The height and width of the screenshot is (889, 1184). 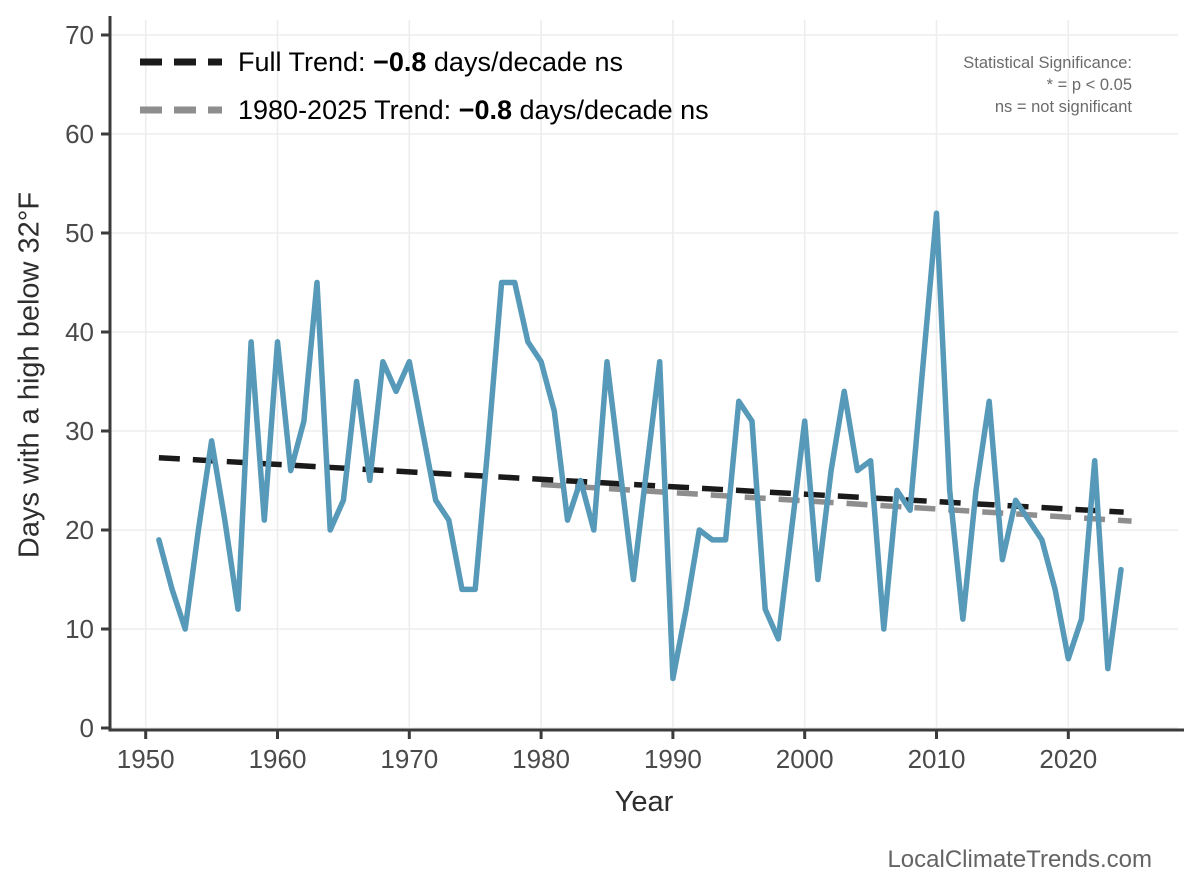 I want to click on legend-full-value: −0.8, so click(x=400, y=61).